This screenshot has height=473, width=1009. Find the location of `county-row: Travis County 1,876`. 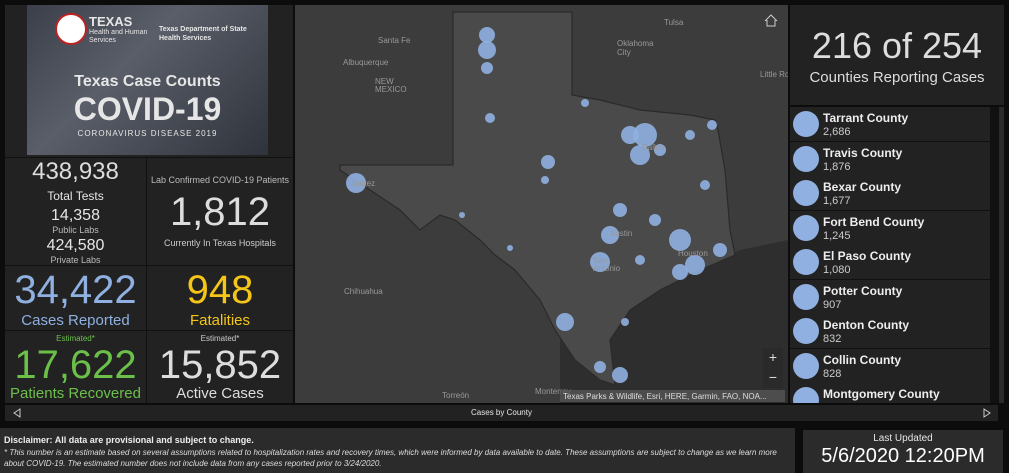

county-row: Travis County 1,876 is located at coordinates (890, 159).